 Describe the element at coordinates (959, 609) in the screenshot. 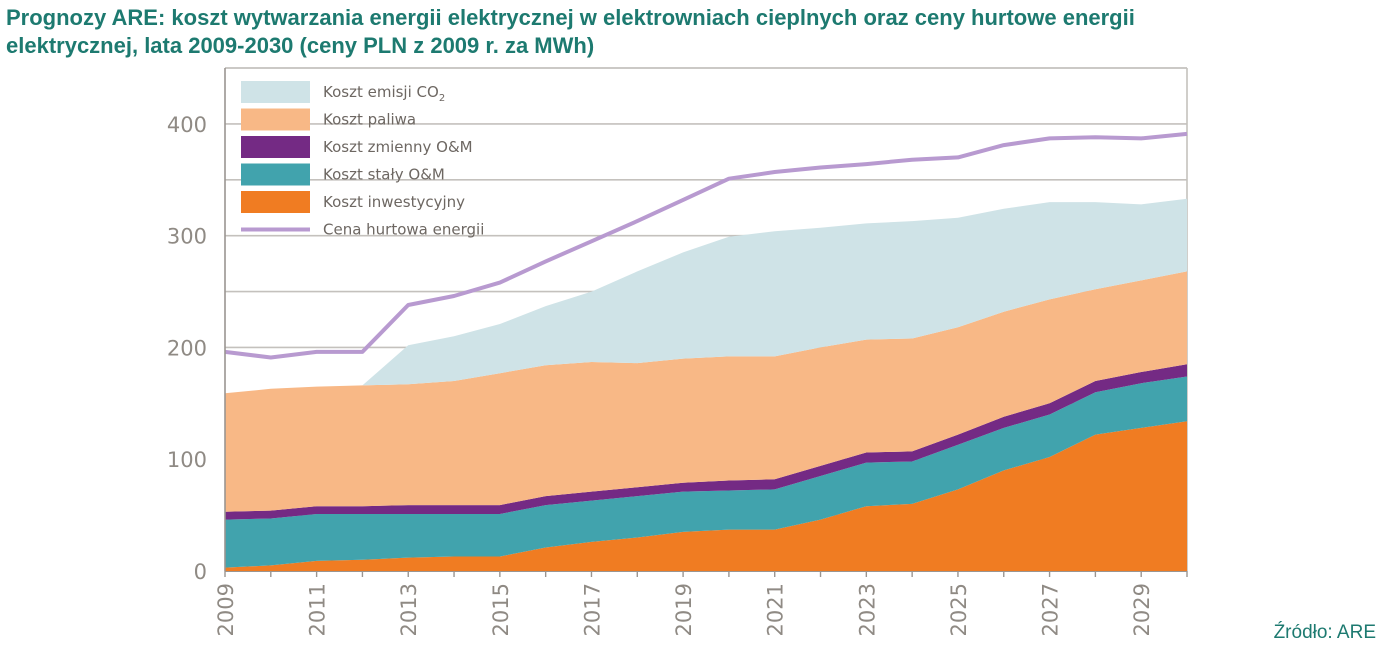

I see `x-tick-label-2025: 2025` at that location.